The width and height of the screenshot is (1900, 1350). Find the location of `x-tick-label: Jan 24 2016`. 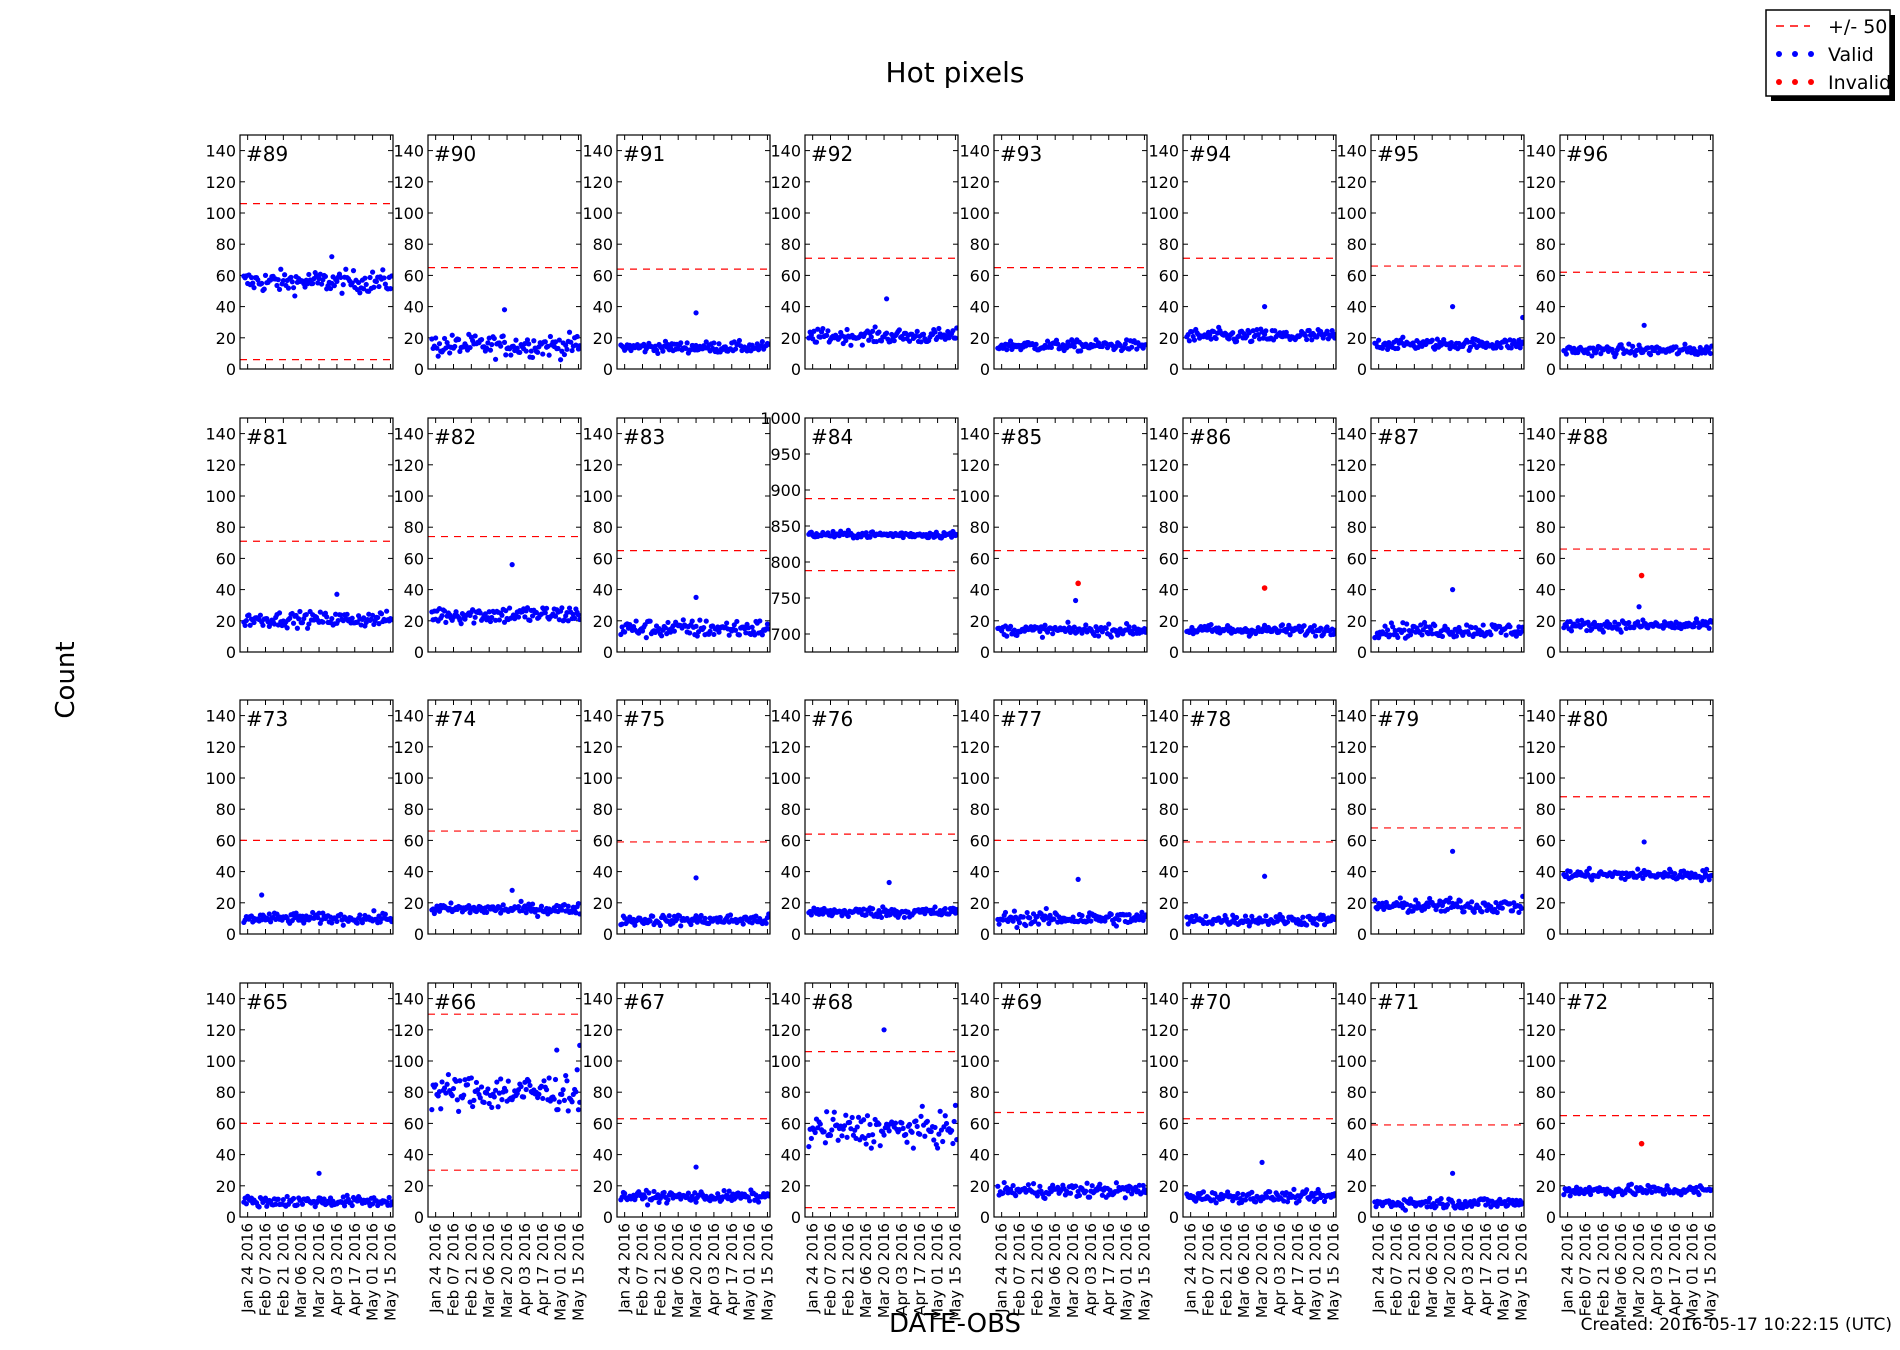

x-tick-label: Jan 24 2016 is located at coordinates (248, 1268).